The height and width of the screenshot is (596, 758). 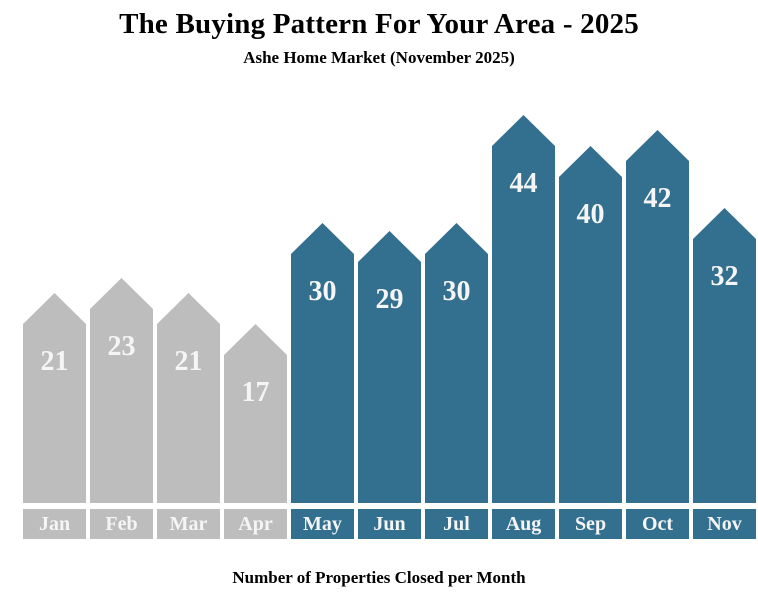 I want to click on bar-mar: 21, so click(x=188, y=398).